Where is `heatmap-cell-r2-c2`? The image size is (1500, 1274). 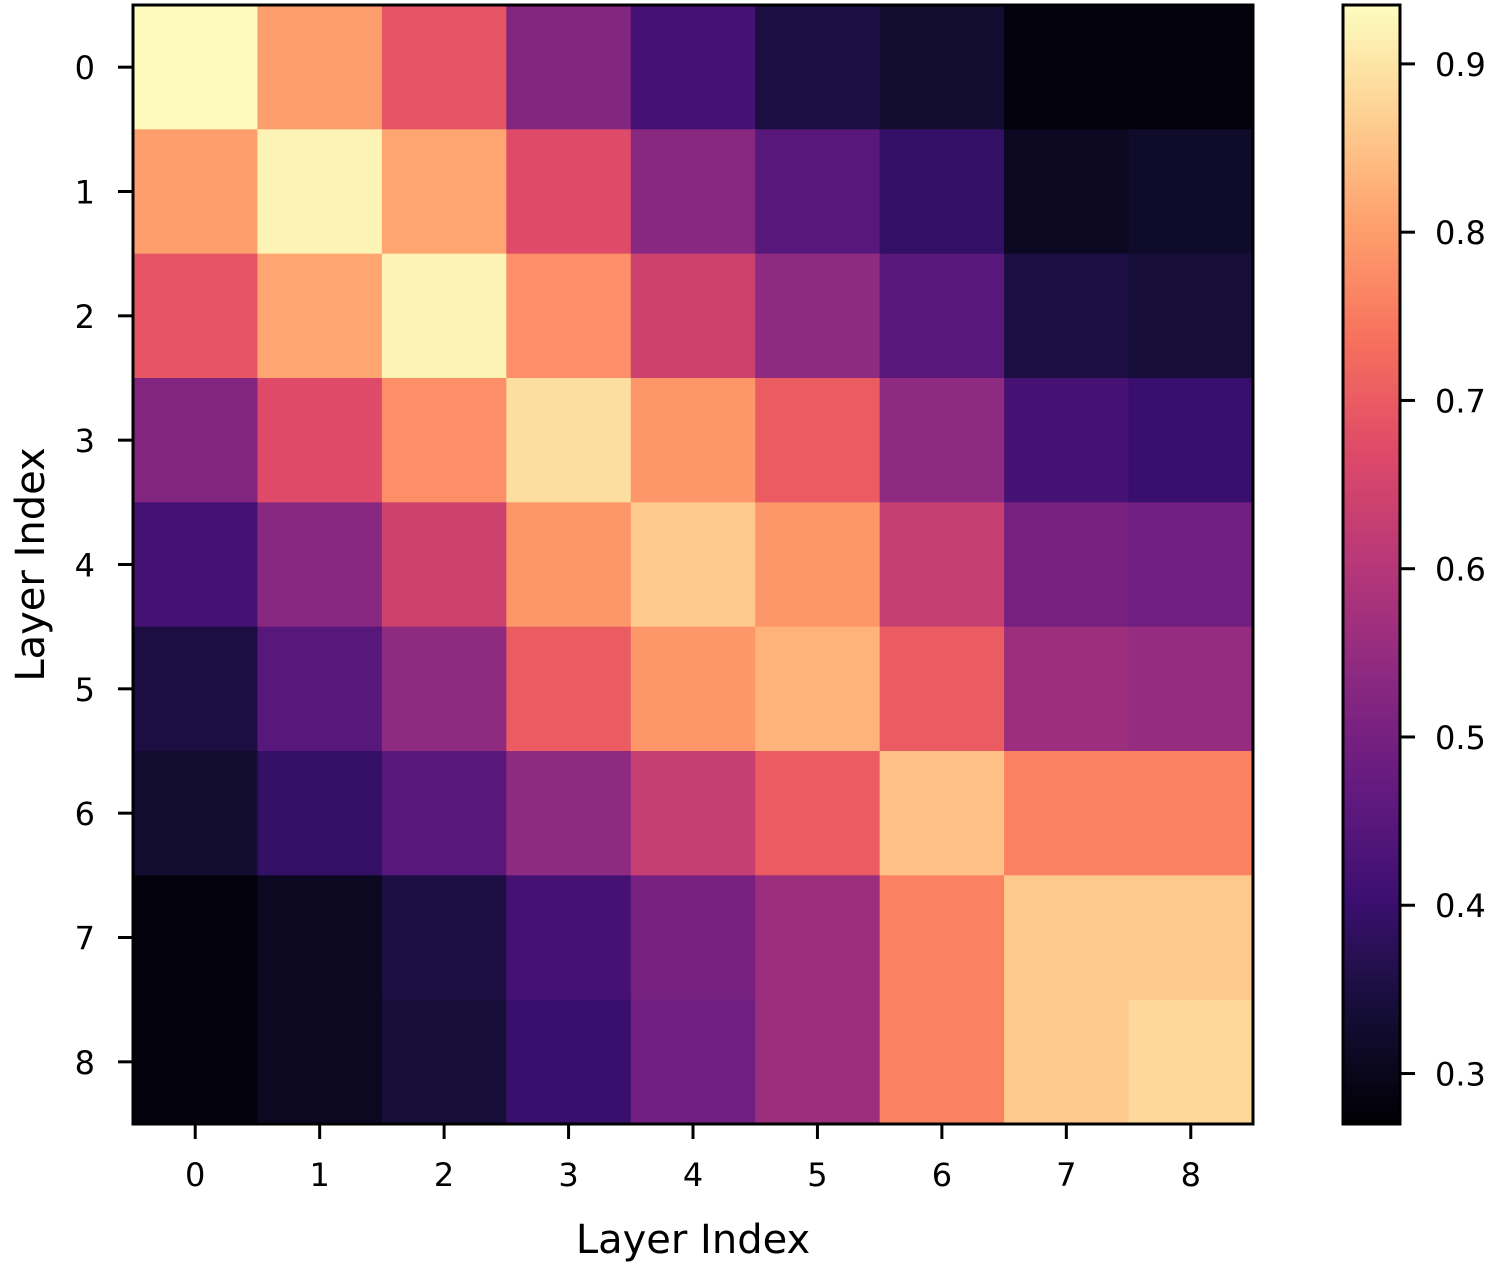
heatmap-cell-r2-c2 is located at coordinates (444, 316).